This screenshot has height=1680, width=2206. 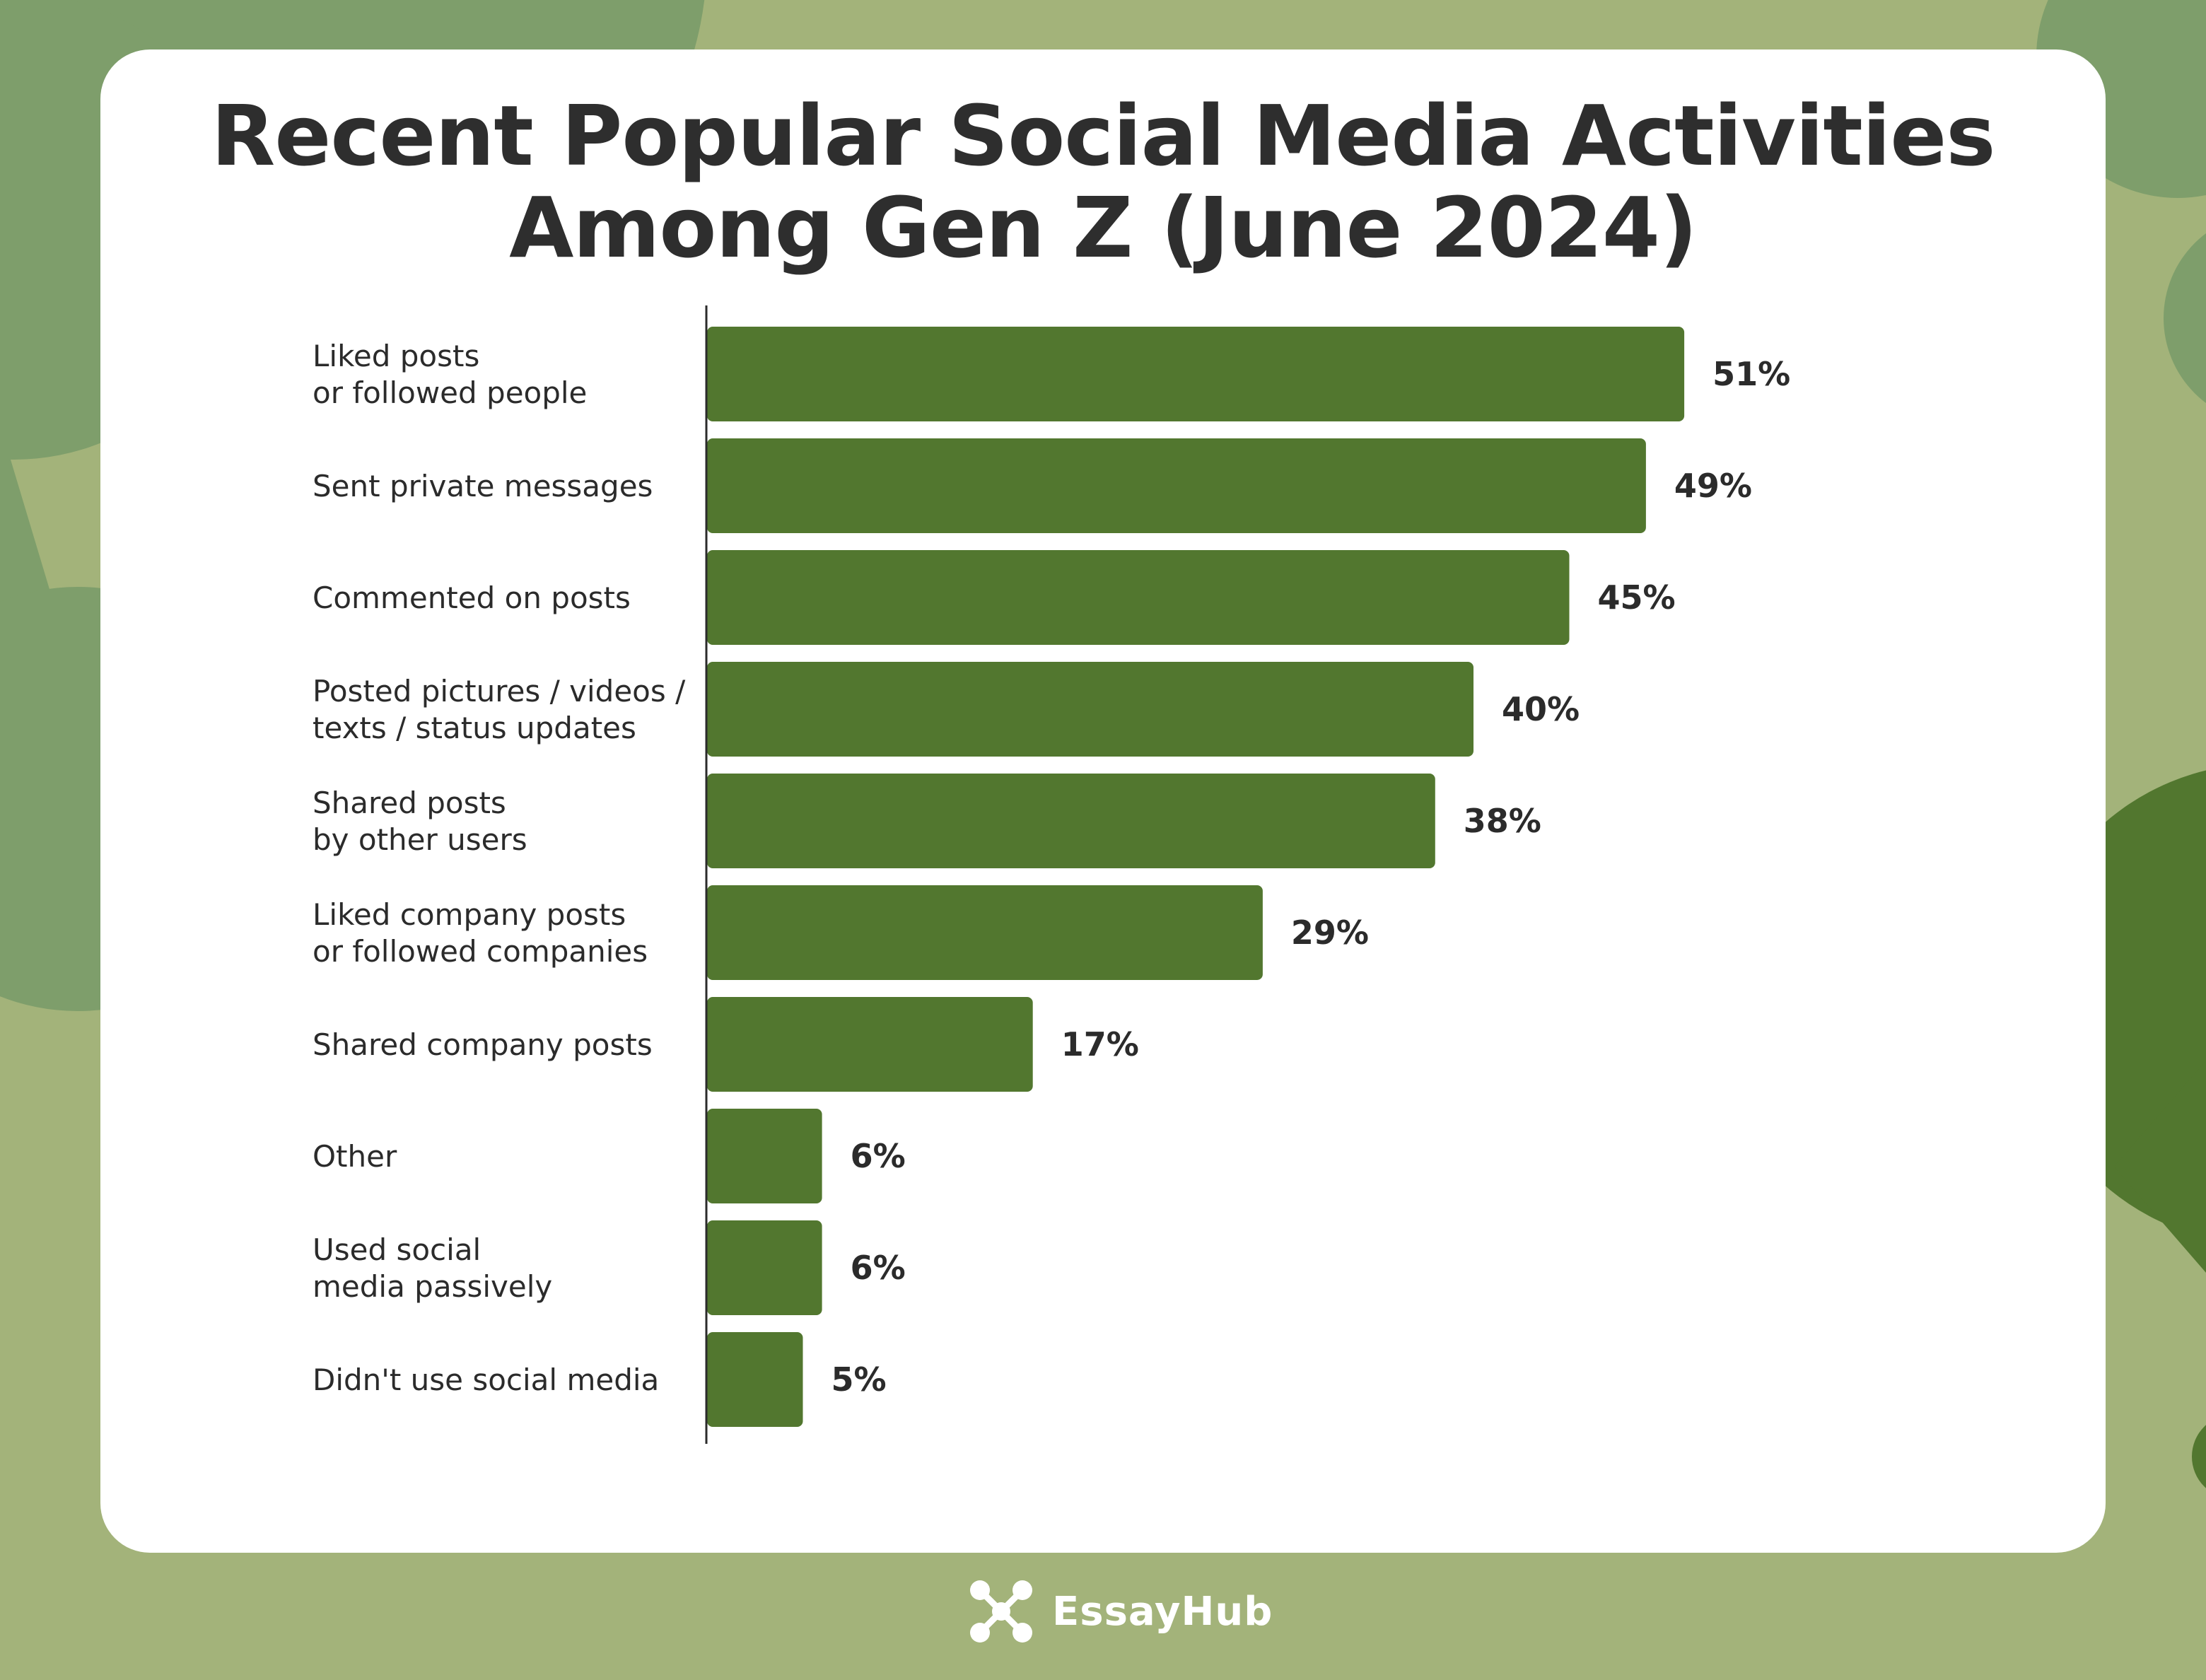 What do you see at coordinates (1541, 709) in the screenshot?
I see `value-label-3: 40%` at bounding box center [1541, 709].